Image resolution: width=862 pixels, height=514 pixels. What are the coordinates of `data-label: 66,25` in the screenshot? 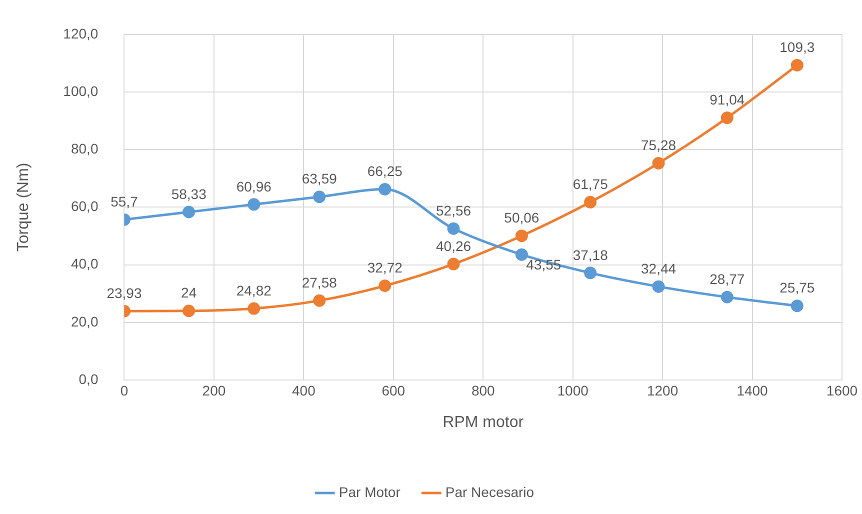 It's located at (385, 171).